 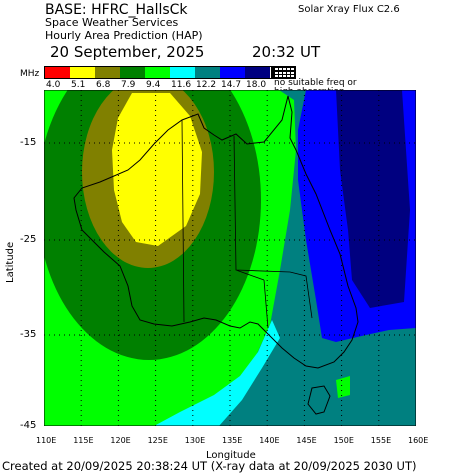 What do you see at coordinates (153, 85) in the screenshot?
I see `legend-label: 9.4` at bounding box center [153, 85].